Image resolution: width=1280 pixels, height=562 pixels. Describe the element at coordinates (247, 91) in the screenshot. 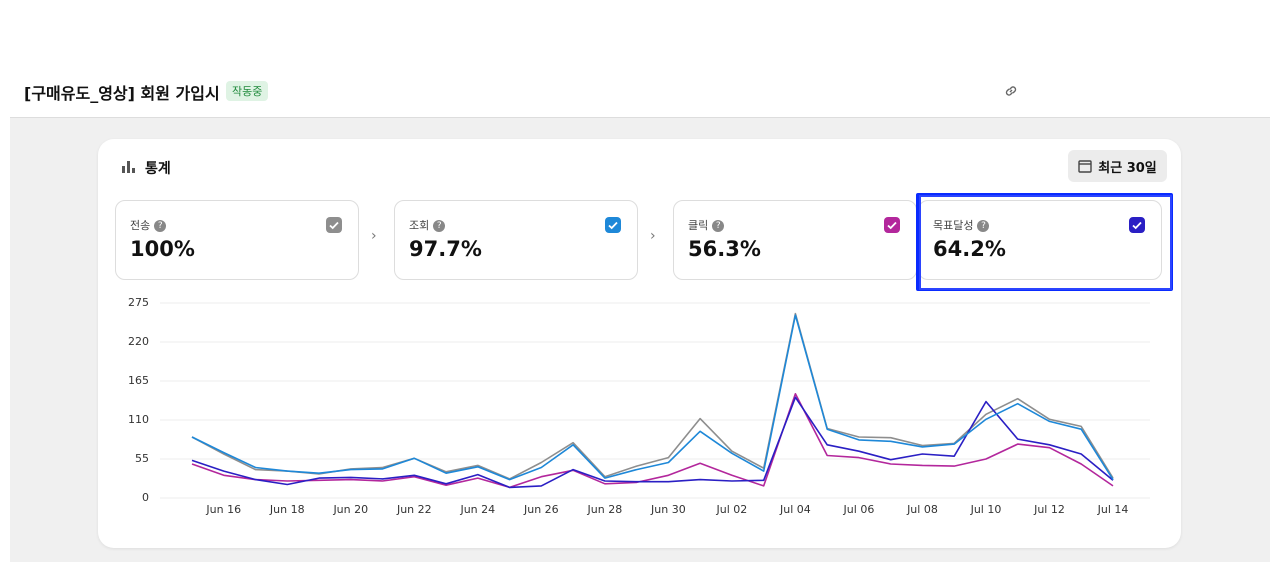

I see `status-badge: 작동중` at that location.